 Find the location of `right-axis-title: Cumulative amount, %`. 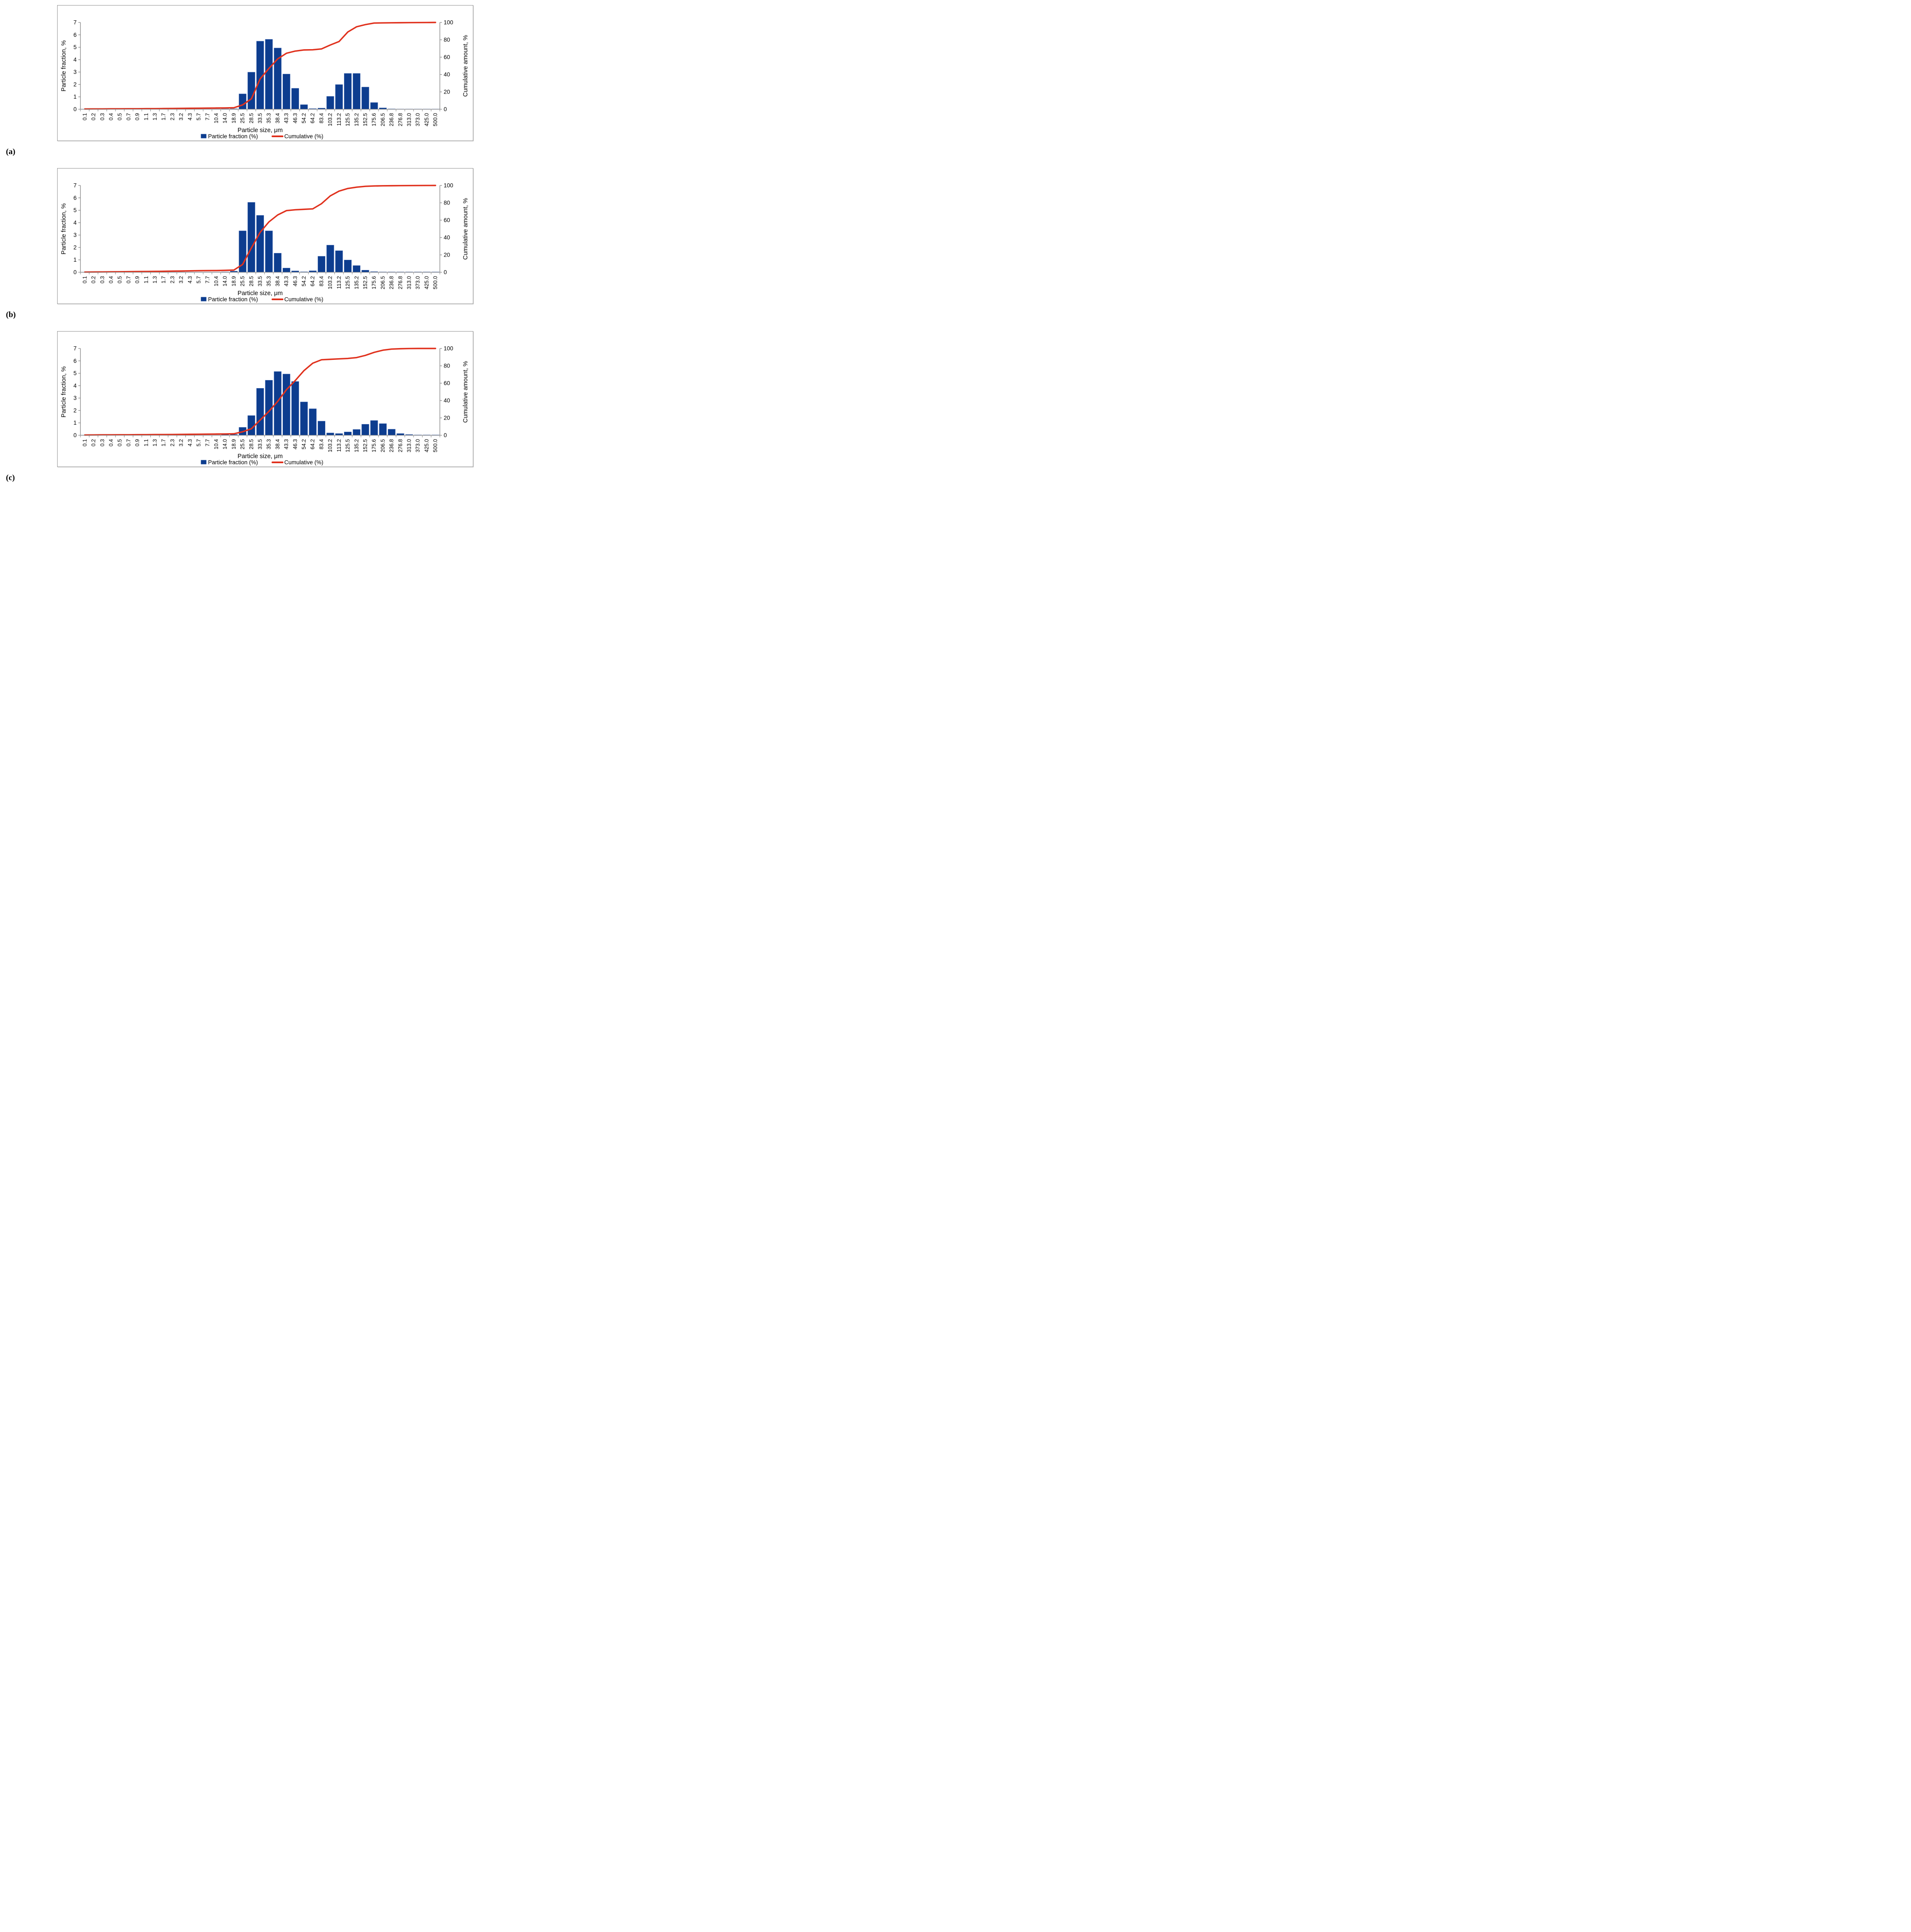

right-axis-title: Cumulative amount, % is located at coordinates (465, 229).